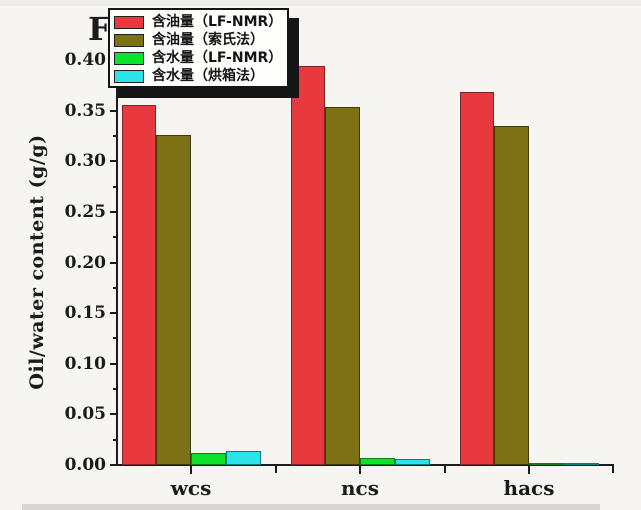  Describe the element at coordinates (139, 284) in the screenshot. I see `bar-wcs-oil-lf-nmr` at that location.